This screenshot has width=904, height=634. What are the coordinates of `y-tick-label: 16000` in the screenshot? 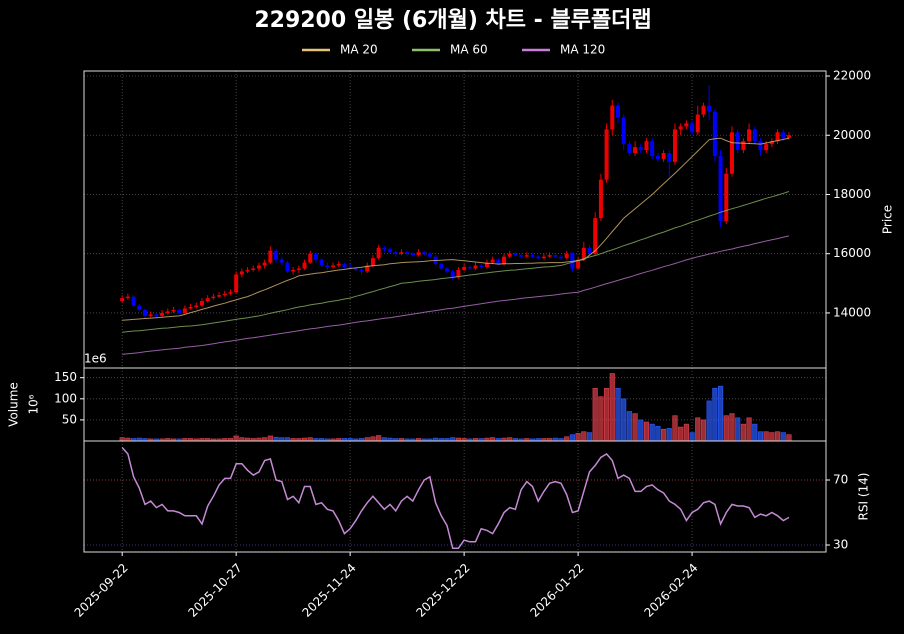 It's located at (852, 253).